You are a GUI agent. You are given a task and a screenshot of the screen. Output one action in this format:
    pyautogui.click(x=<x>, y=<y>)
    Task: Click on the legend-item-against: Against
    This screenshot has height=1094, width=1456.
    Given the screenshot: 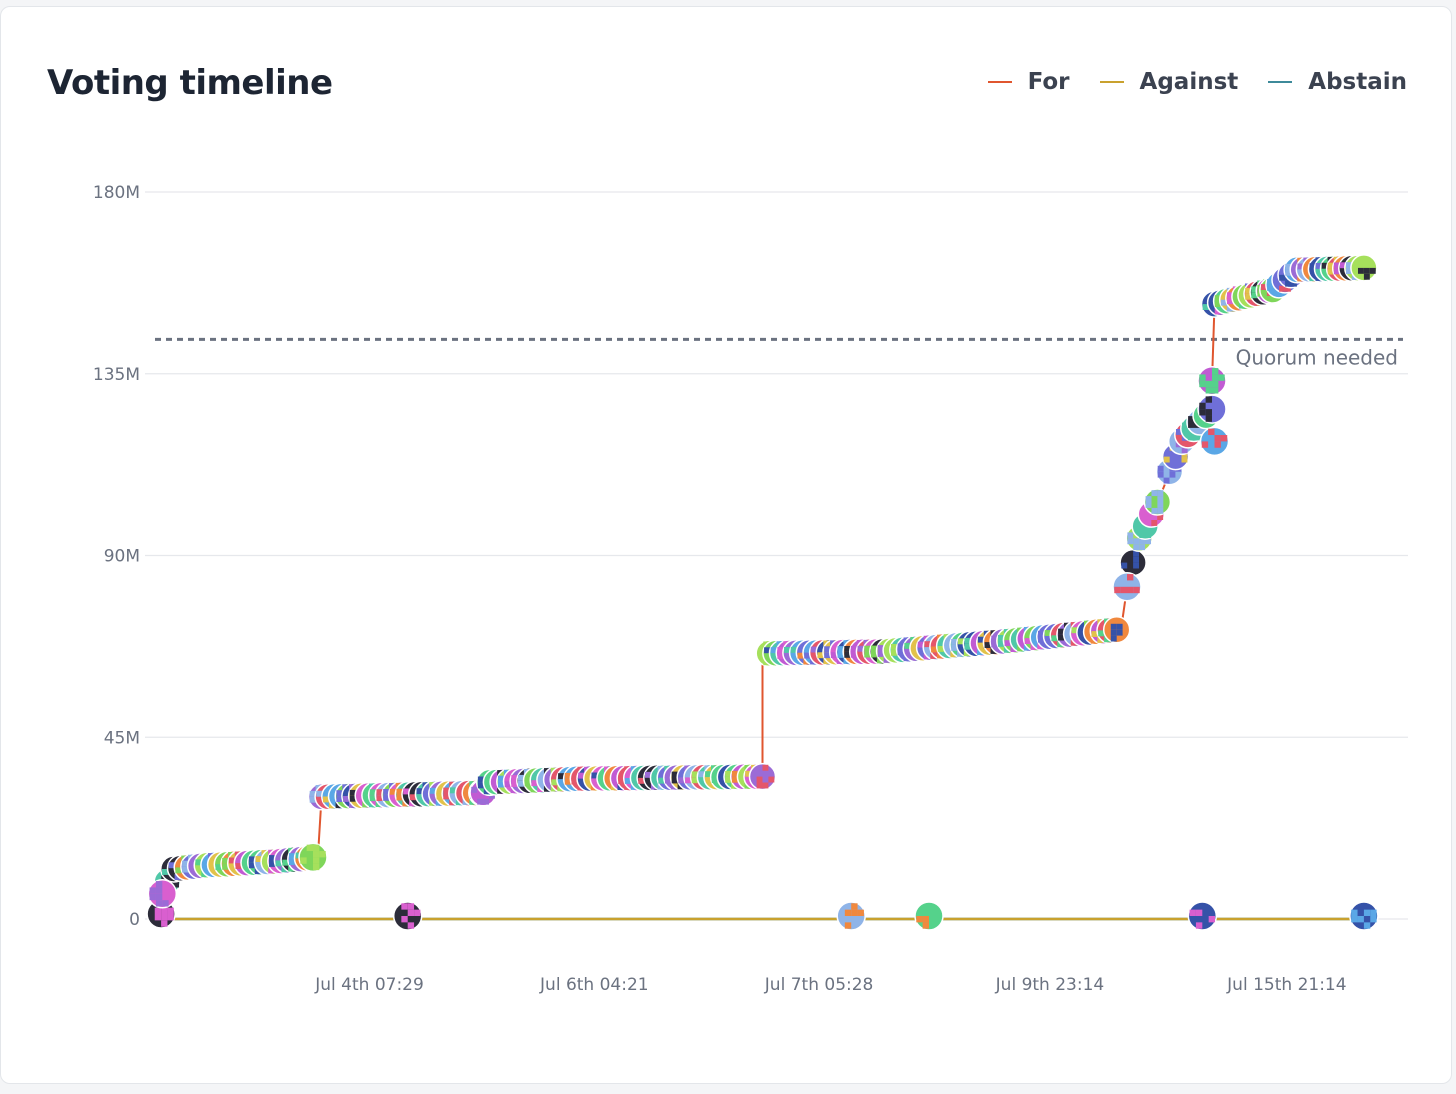 What is the action you would take?
    pyautogui.click(x=1169, y=82)
    